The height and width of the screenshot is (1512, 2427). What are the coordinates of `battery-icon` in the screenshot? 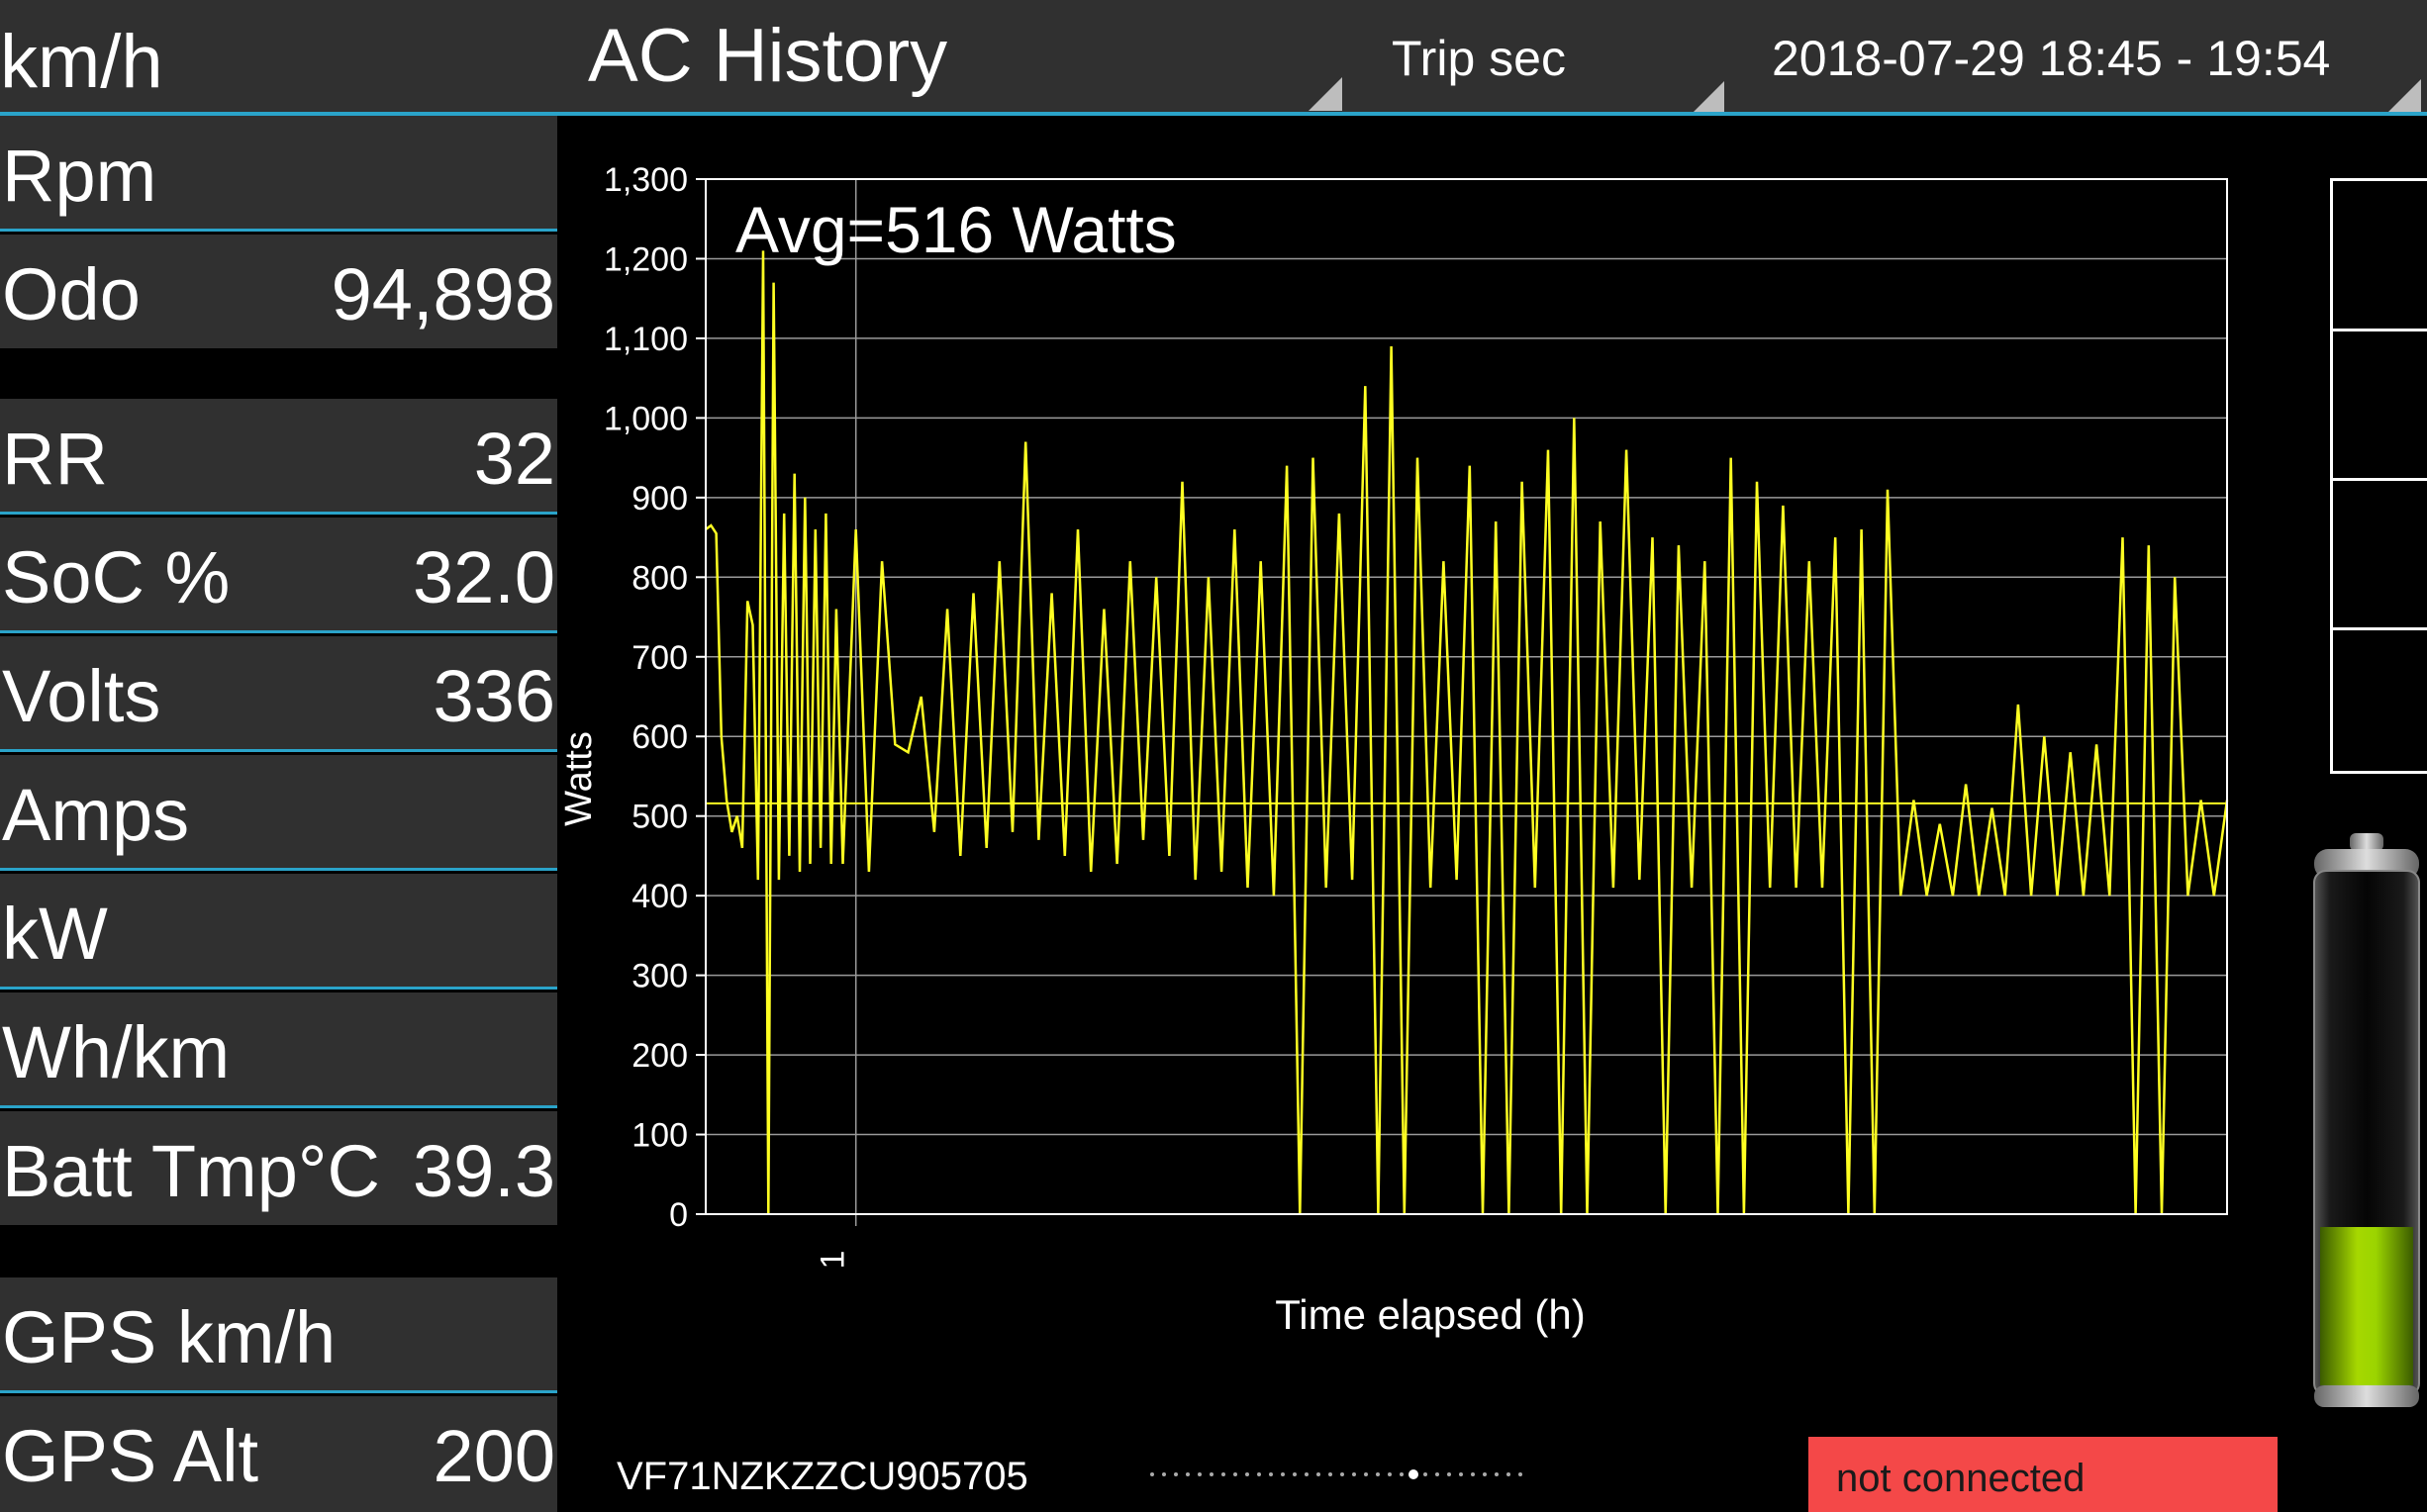 It's located at (2367, 1120).